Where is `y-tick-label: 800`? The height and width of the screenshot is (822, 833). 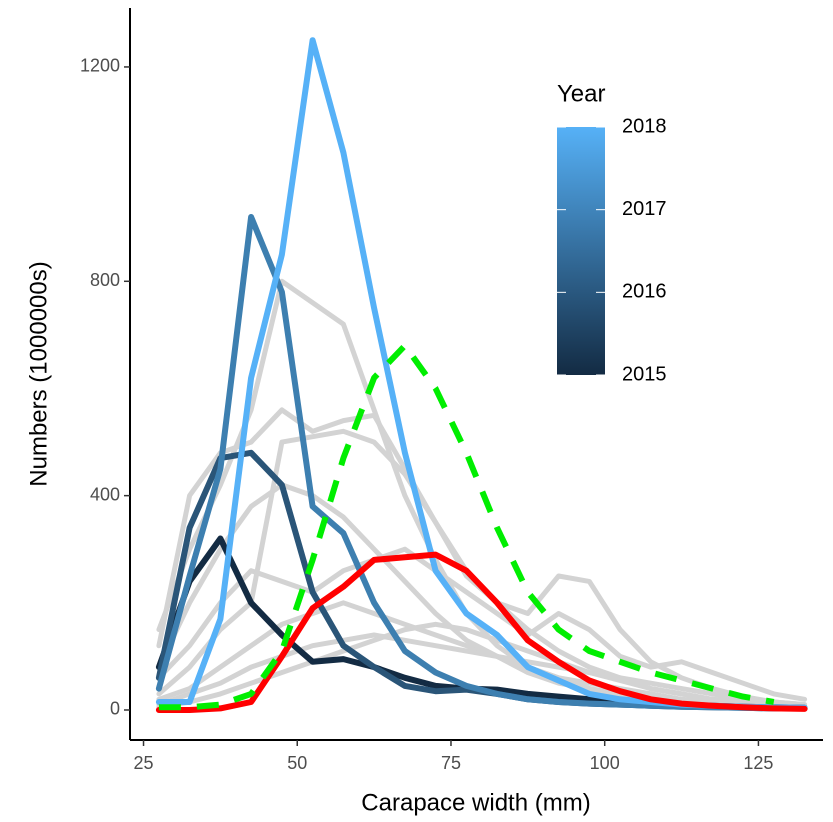
y-tick-label: 800 is located at coordinates (105, 280).